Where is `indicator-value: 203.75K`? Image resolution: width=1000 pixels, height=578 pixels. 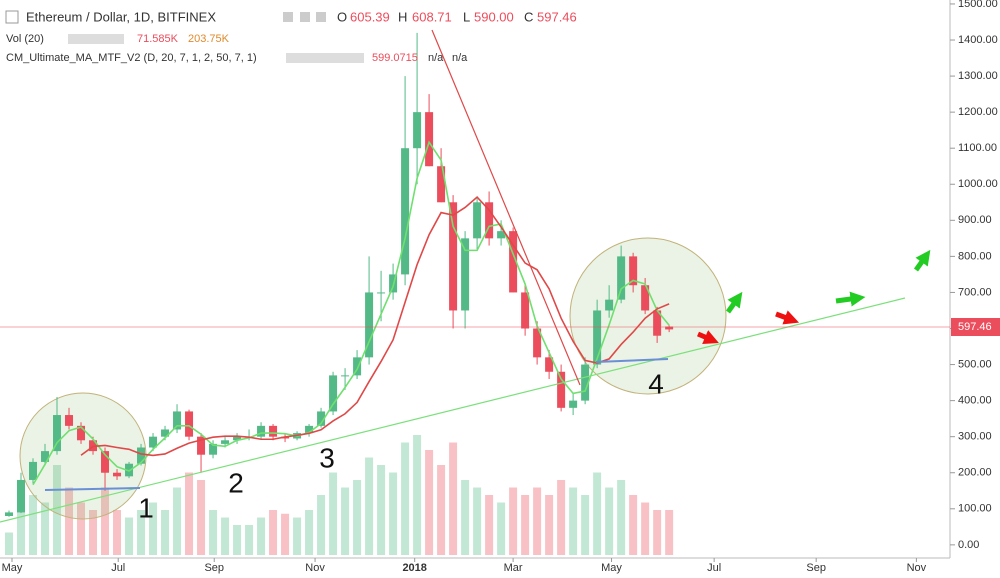
indicator-value: 203.75K is located at coordinates (209, 39).